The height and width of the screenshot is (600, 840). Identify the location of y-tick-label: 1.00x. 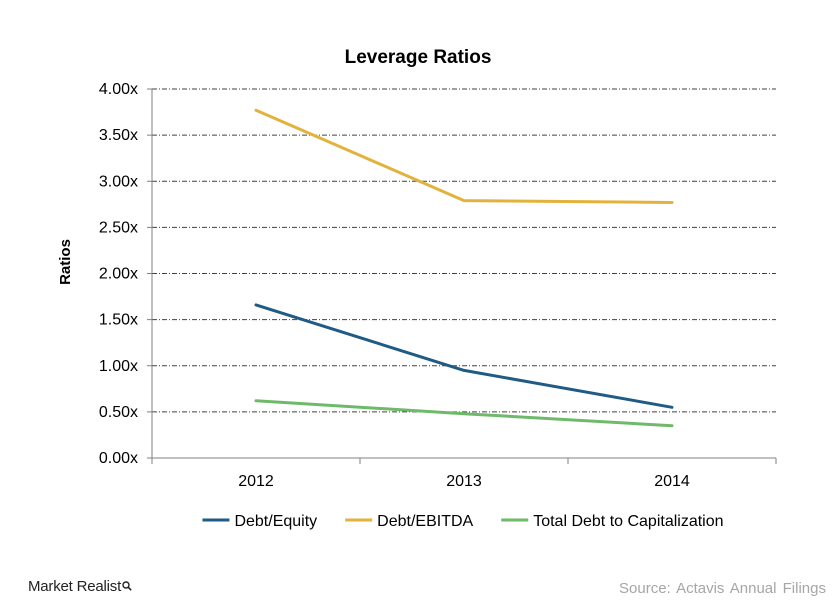
(118, 366).